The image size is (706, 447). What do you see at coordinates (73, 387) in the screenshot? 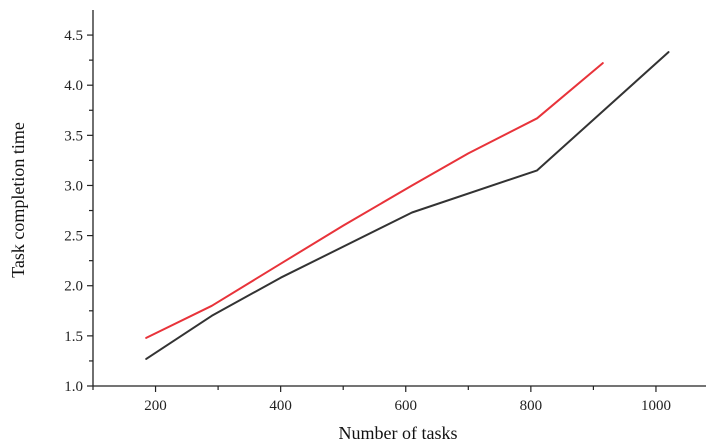
I see `y-tick-label: 1.0` at bounding box center [73, 387].